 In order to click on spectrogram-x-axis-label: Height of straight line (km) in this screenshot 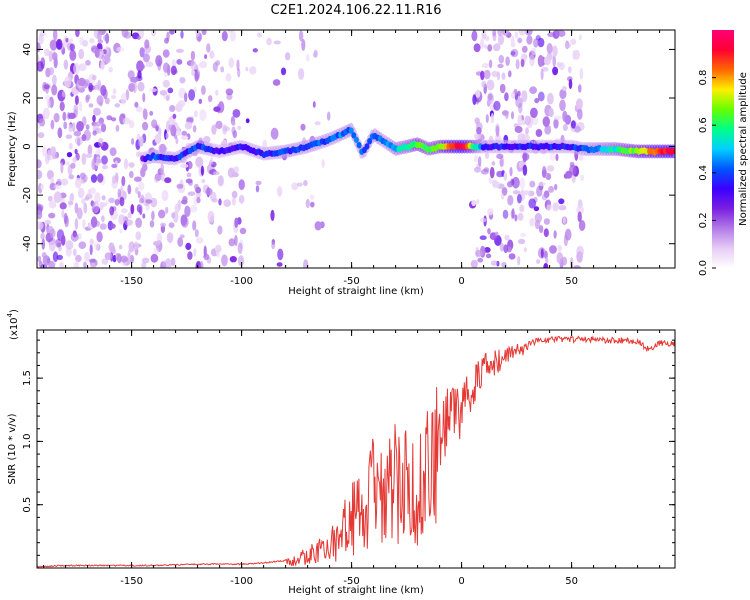, I will do `click(356, 291)`.